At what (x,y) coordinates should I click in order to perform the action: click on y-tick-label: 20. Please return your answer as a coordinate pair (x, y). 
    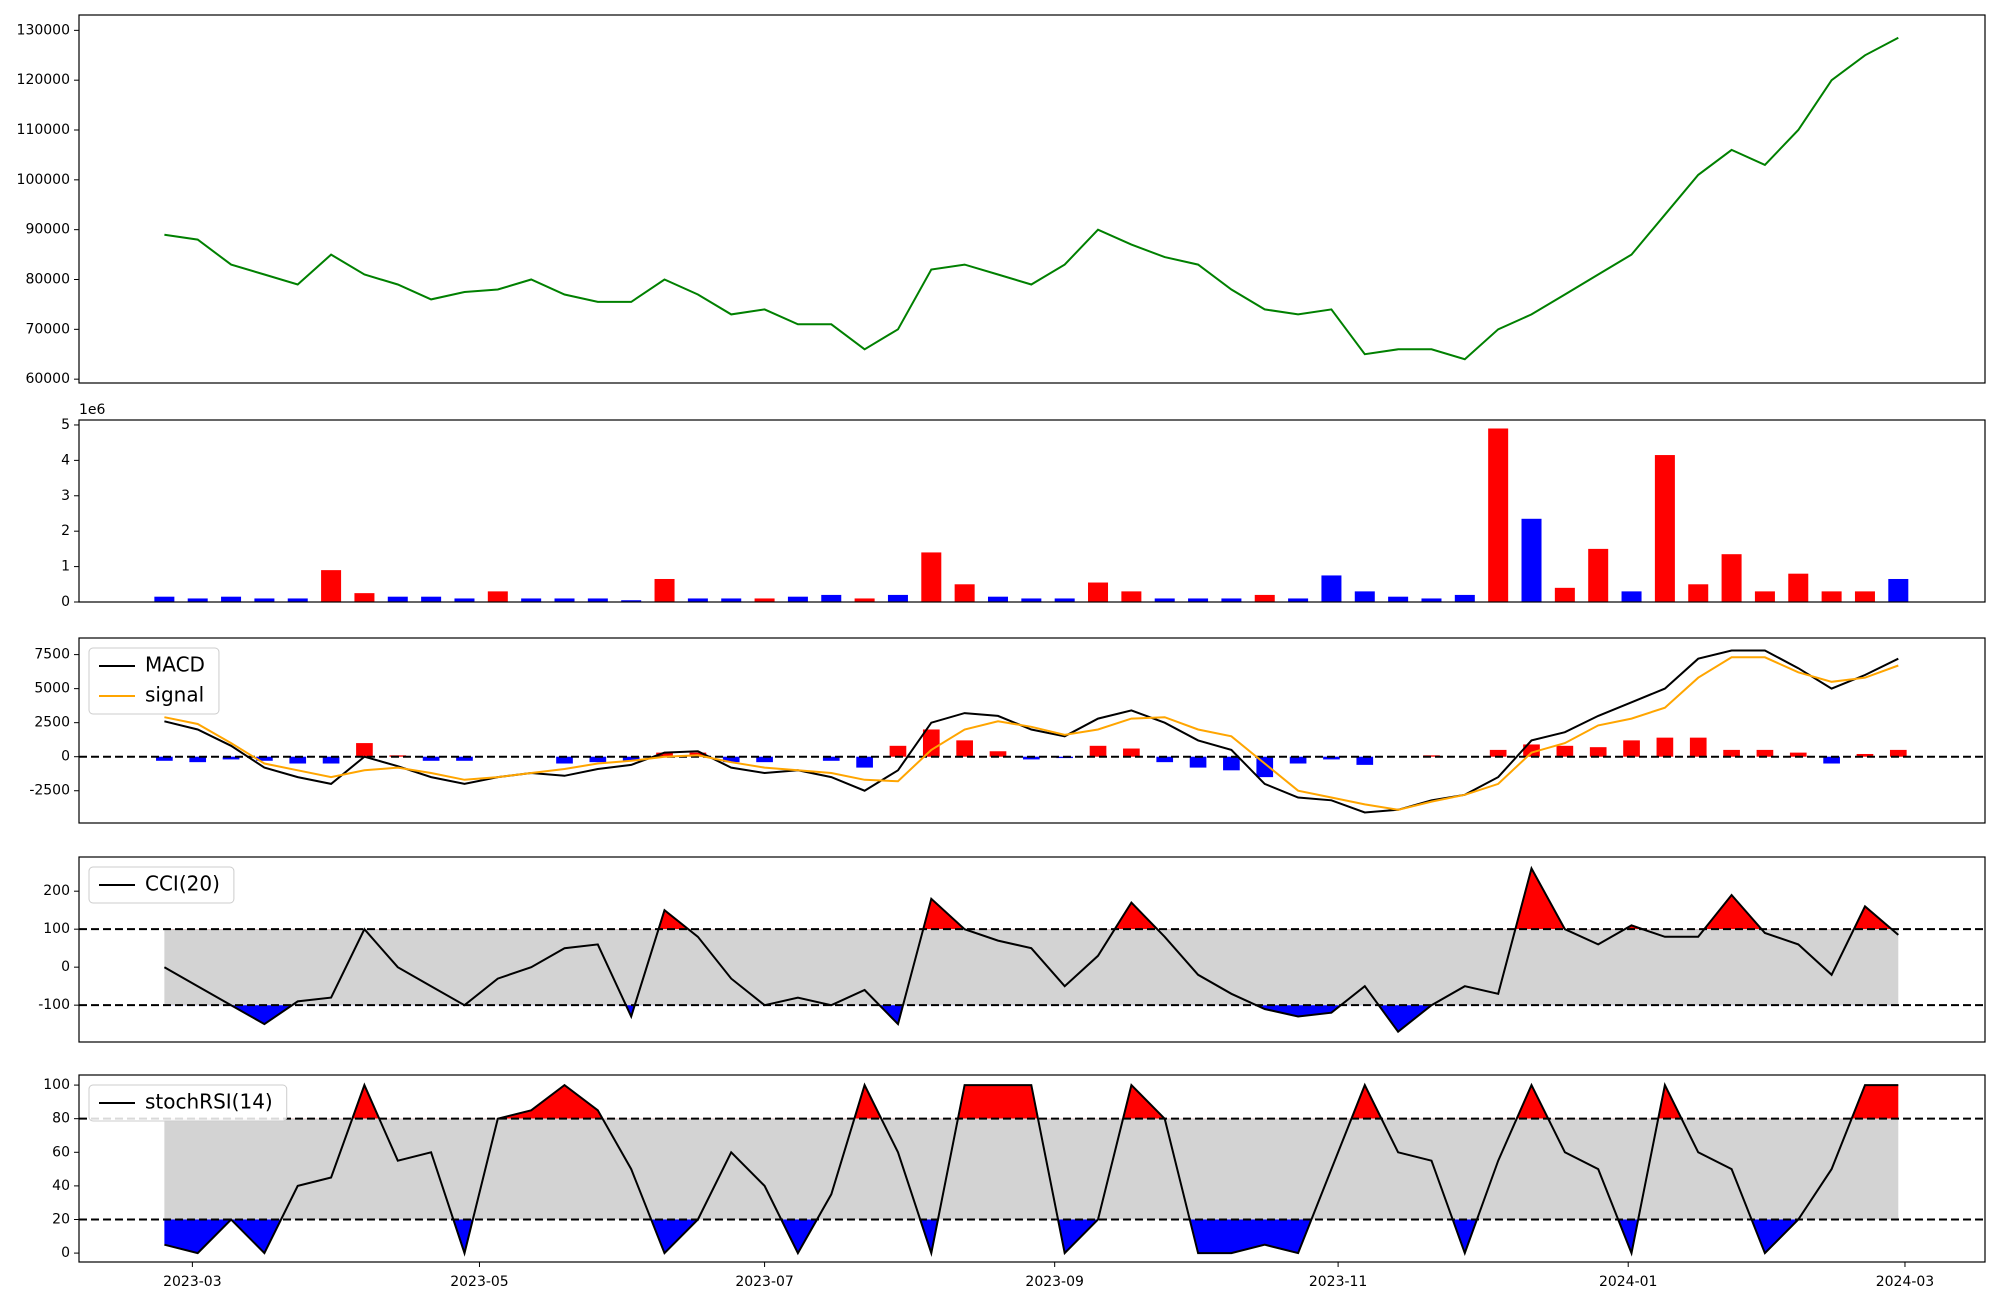
    Looking at the image, I should click on (61, 1219).